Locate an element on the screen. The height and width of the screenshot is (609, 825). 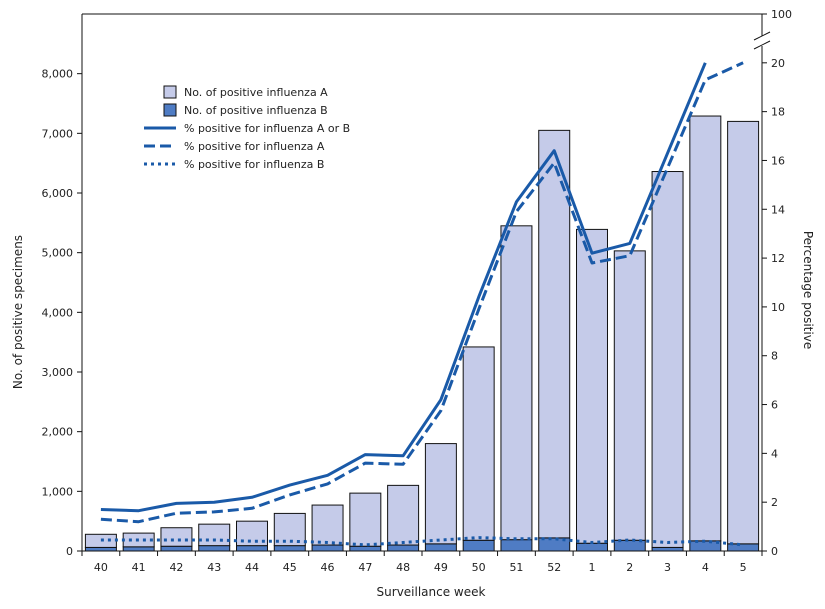
x-tick-label: 47 is located at coordinates (365, 567).